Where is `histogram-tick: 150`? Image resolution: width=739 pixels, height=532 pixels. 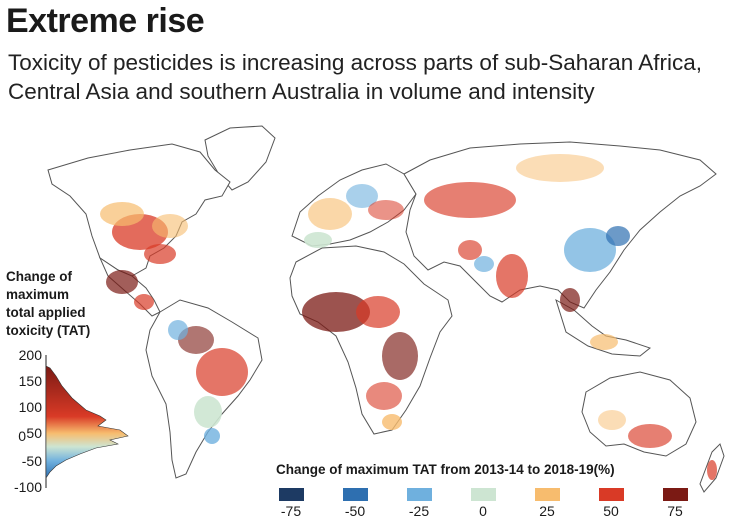 histogram-tick: 150 is located at coordinates (30, 381).